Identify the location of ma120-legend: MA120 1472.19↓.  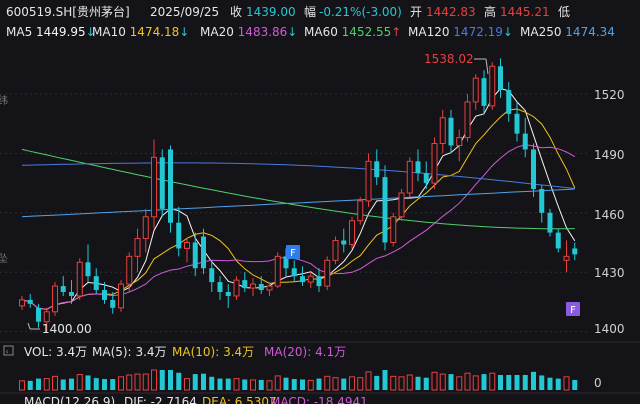
(460, 32).